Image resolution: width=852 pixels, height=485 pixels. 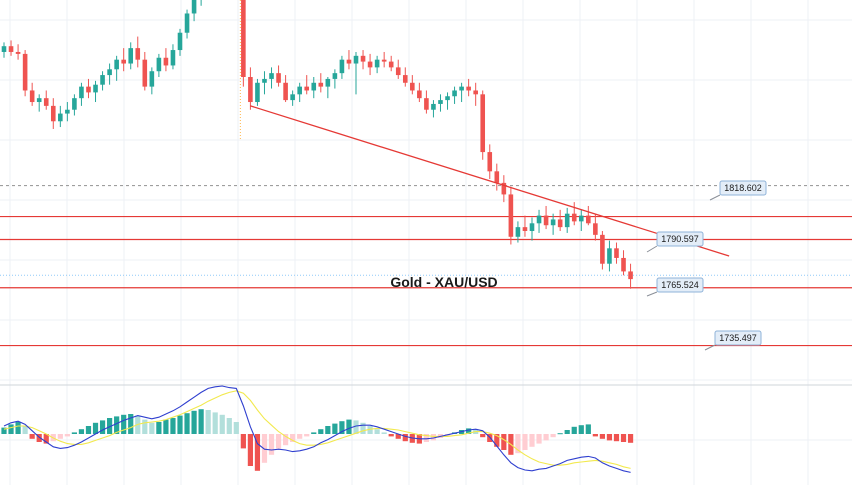 What do you see at coordinates (680, 239) in the screenshot?
I see `callout-label: 1790.597` at bounding box center [680, 239].